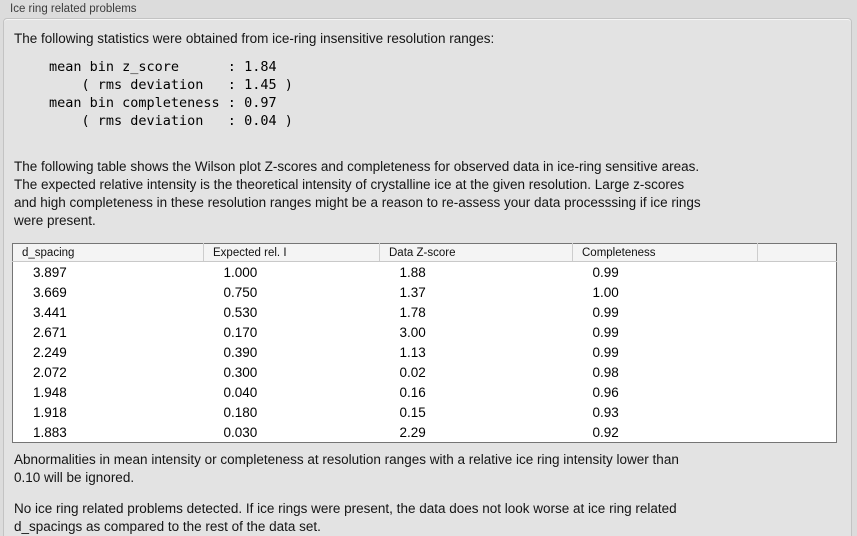 The image size is (857, 536). I want to click on table-cell: 0.170, so click(240, 332).